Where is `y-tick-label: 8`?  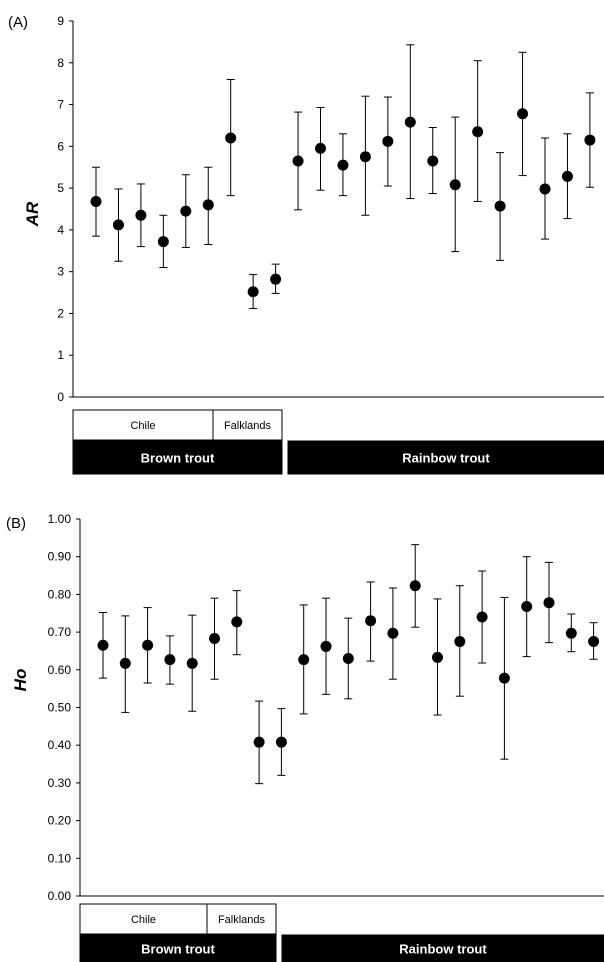
y-tick-label: 8 is located at coordinates (60, 63).